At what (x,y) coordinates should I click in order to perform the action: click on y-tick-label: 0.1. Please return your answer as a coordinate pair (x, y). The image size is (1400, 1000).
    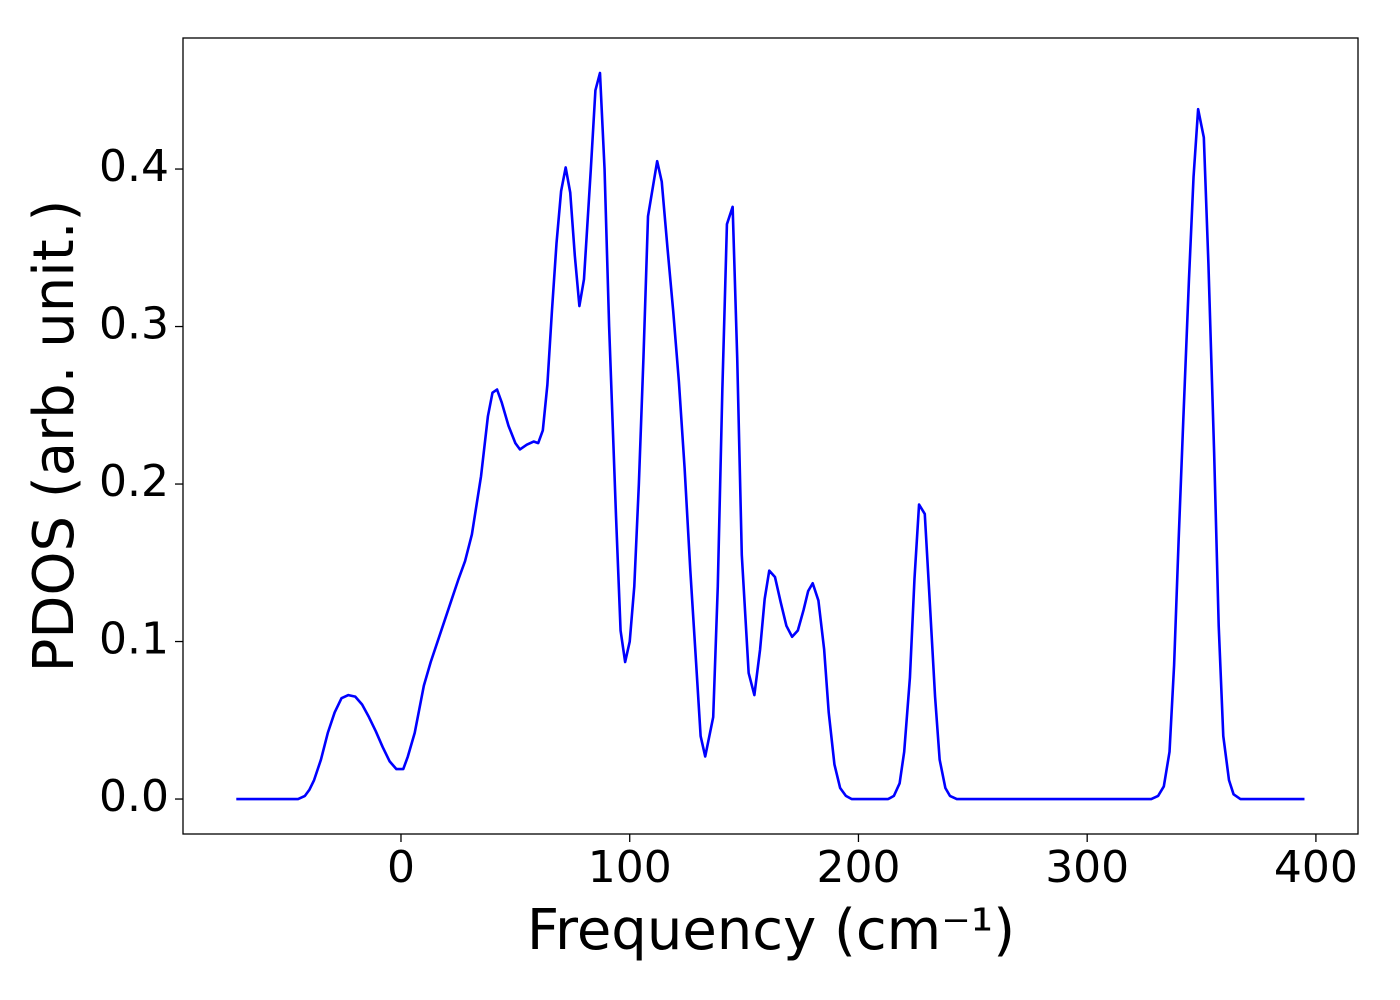
    Looking at the image, I should click on (134, 639).